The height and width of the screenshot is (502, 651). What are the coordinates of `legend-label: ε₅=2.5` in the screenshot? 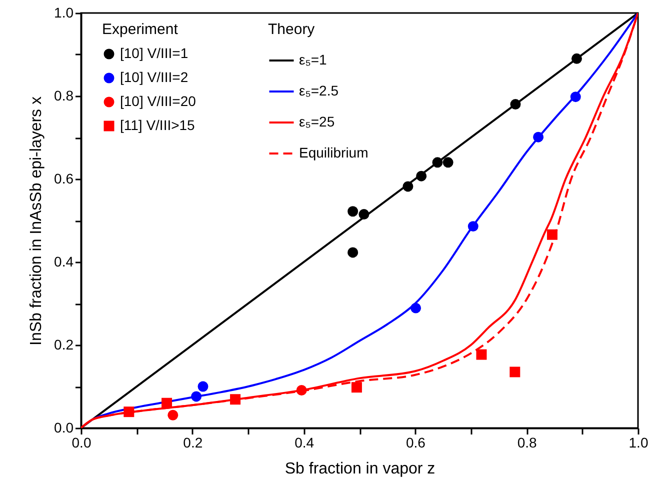 It's located at (319, 90).